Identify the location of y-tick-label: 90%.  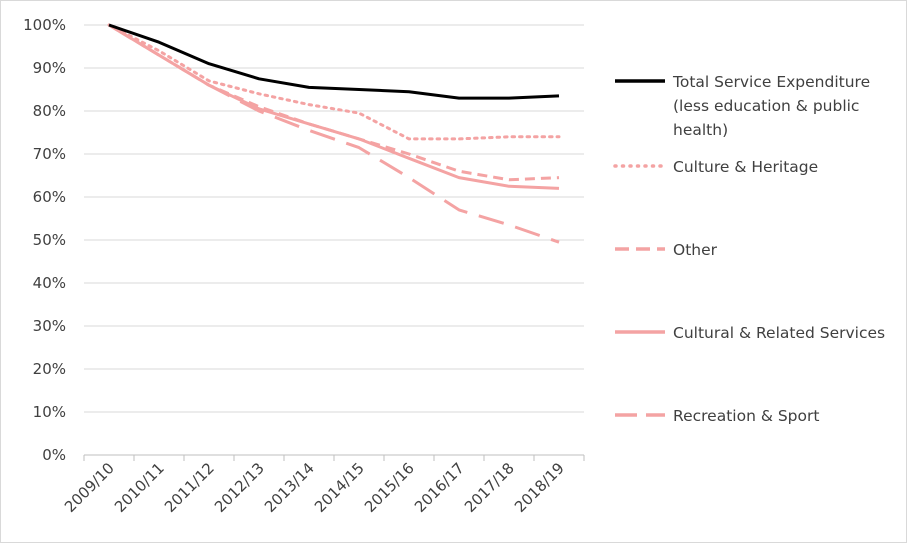
(49, 68).